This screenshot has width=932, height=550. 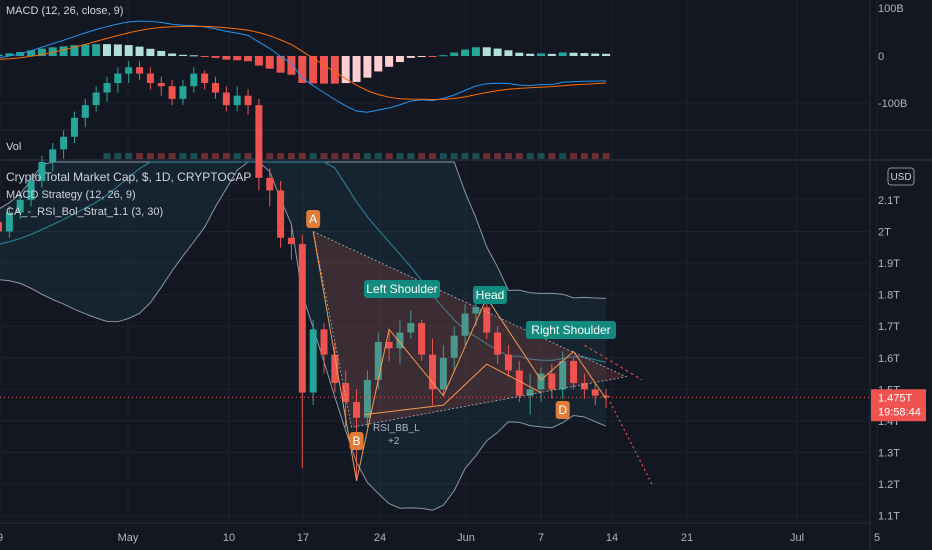 I want to click on volume-pane, so click(x=356, y=156).